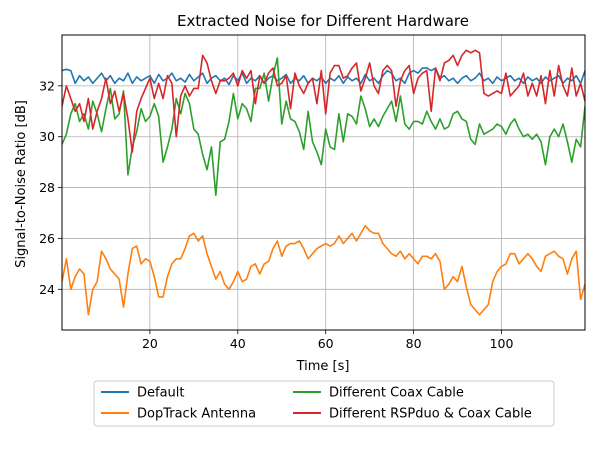 Image resolution: width=600 pixels, height=454 pixels. I want to click on legend-box, so click(324, 403).